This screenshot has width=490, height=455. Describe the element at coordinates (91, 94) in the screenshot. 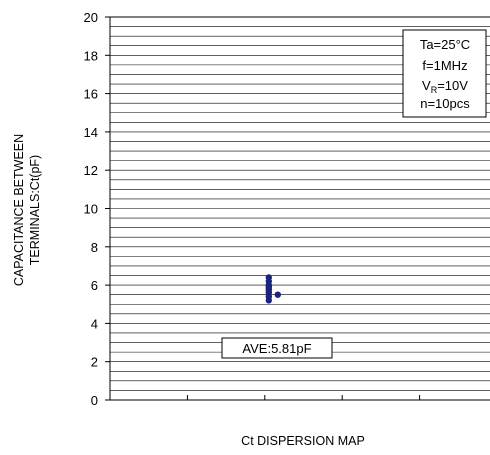

I see `y-tick-label: 16` at that location.